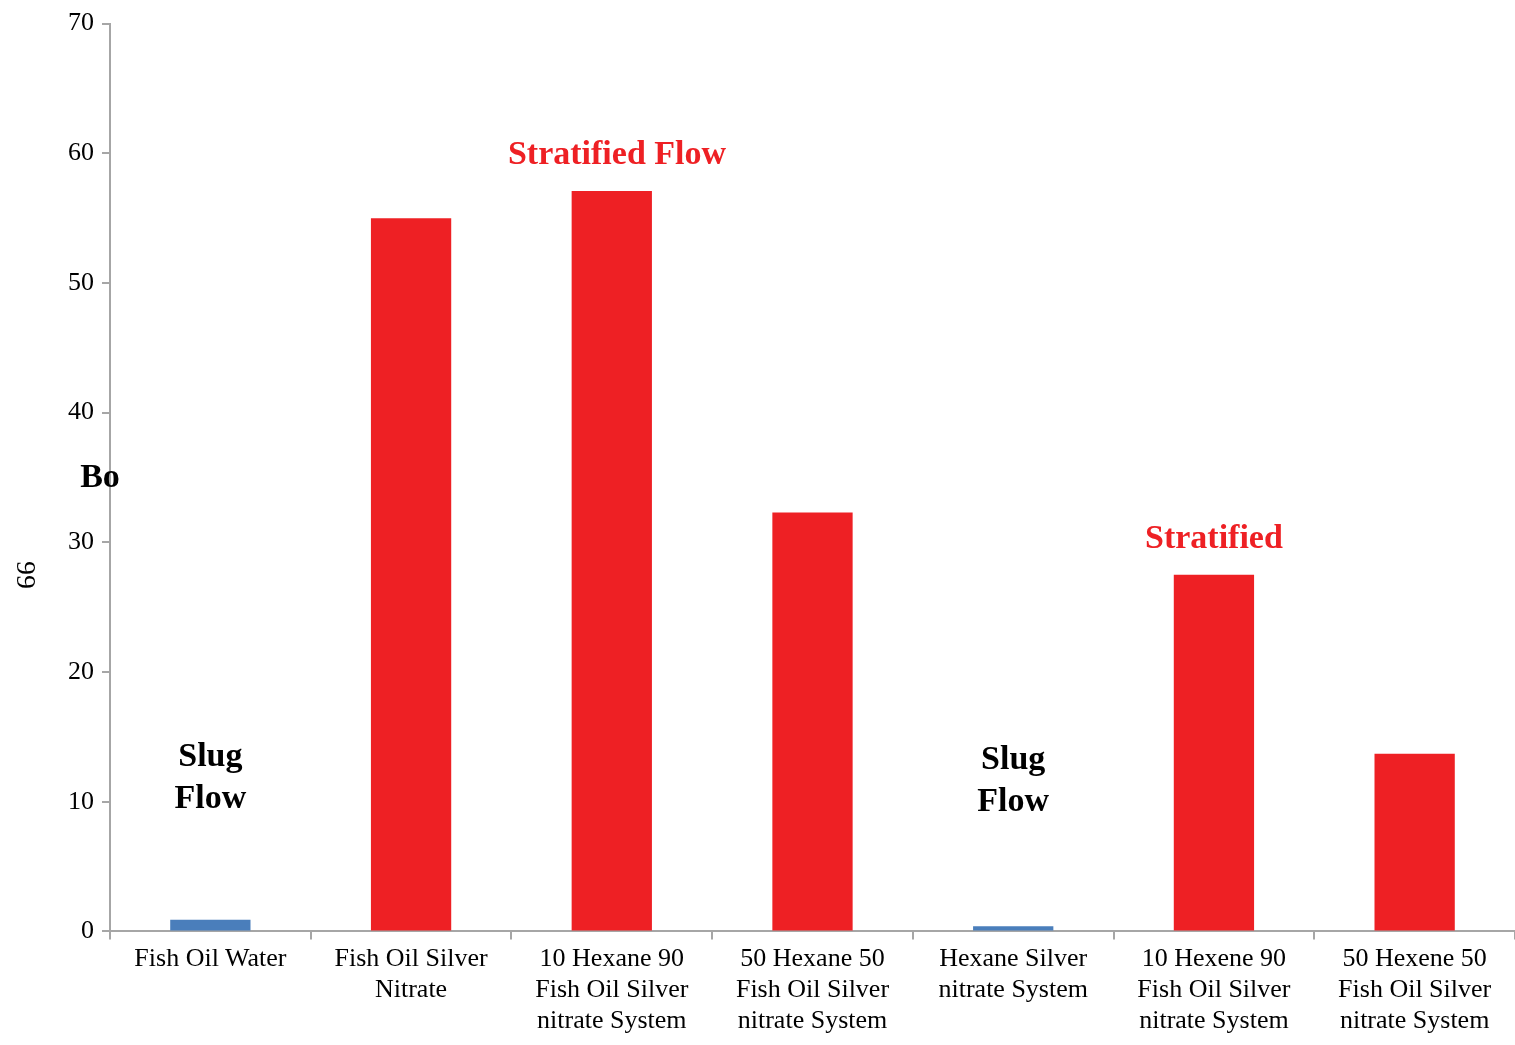 The width and height of the screenshot is (1515, 1045). What do you see at coordinates (612, 988) in the screenshot?
I see `x-tick-label: 10 Hexane 90 Fish Oil Silver nitrate System` at bounding box center [612, 988].